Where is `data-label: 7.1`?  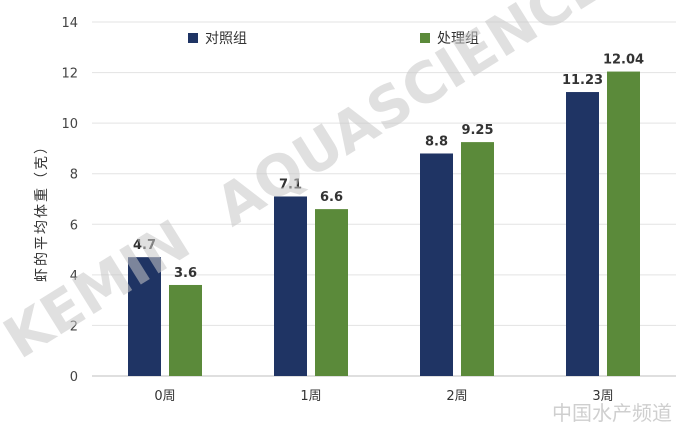 data-label: 7.1 is located at coordinates (290, 184).